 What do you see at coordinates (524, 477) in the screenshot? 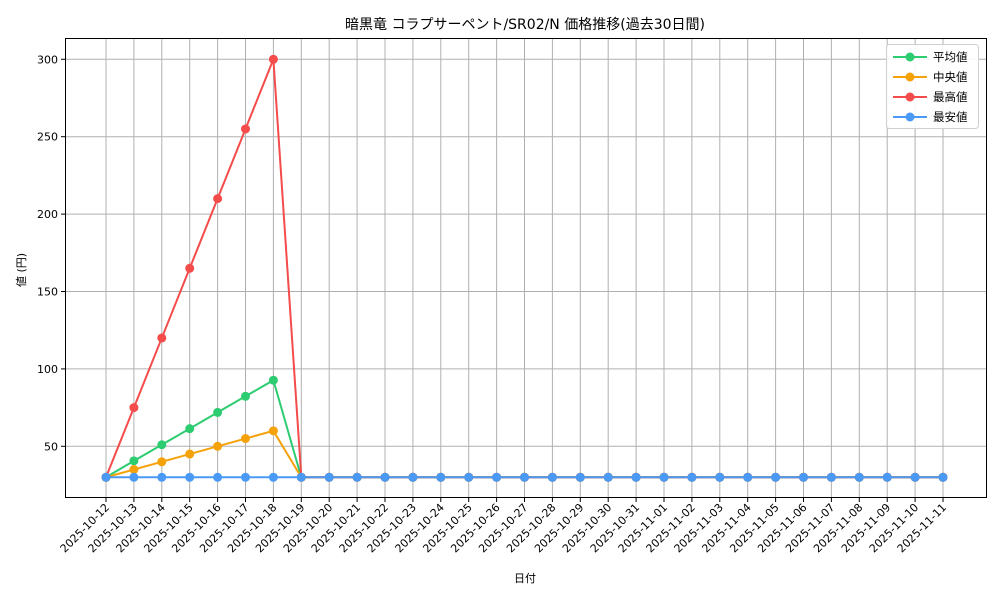
I see `series-line` at bounding box center [524, 477].